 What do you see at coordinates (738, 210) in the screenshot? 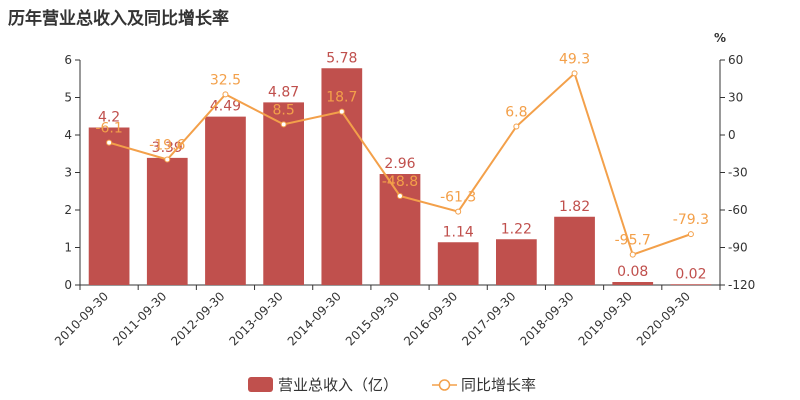
I see `right-tick-label: -60` at bounding box center [738, 210].